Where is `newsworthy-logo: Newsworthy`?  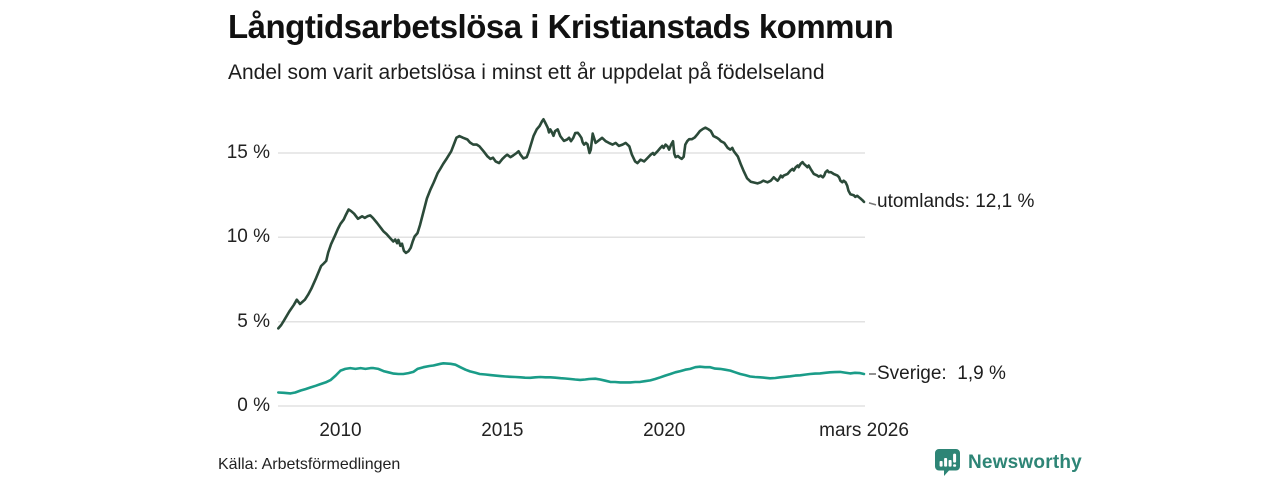 newsworthy-logo: Newsworthy is located at coordinates (1008, 462).